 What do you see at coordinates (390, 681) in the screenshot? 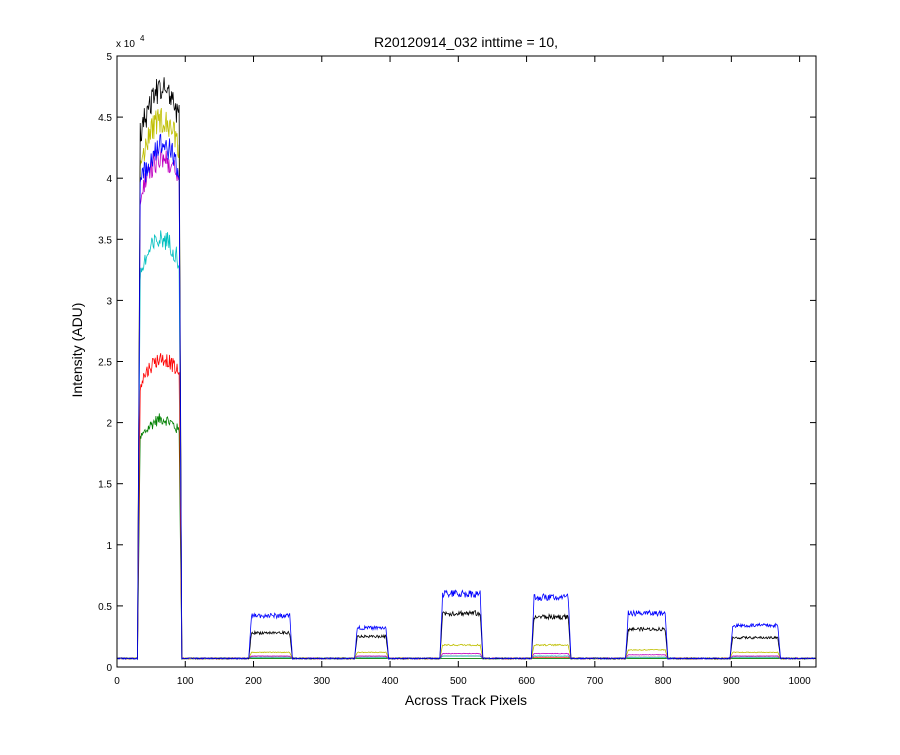
I see `x-tick-label: 400` at bounding box center [390, 681].